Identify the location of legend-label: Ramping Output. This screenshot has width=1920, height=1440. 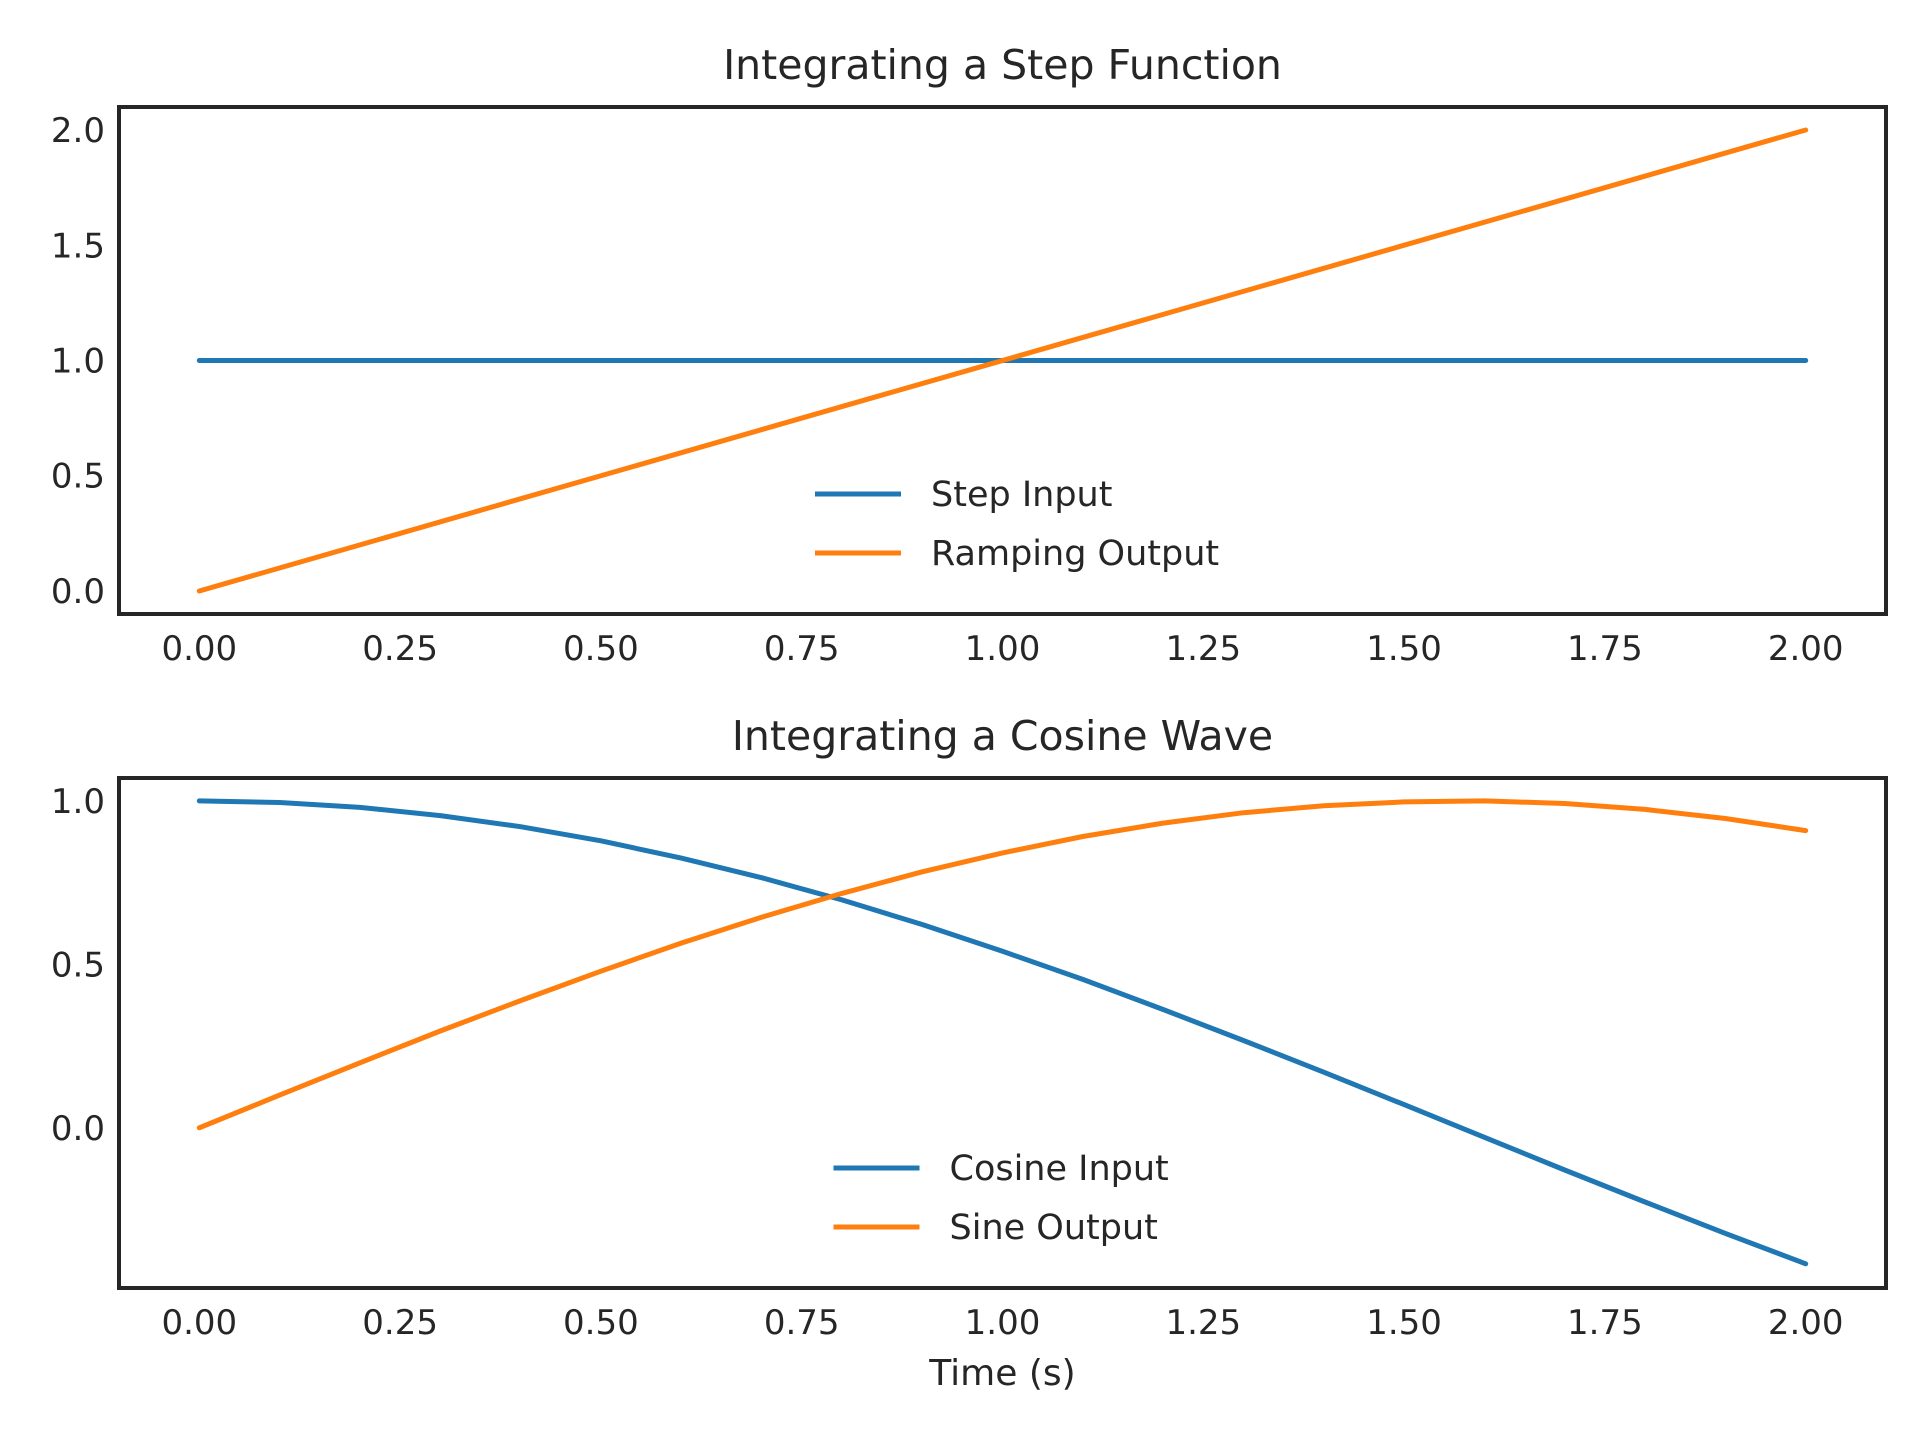
(1075, 554).